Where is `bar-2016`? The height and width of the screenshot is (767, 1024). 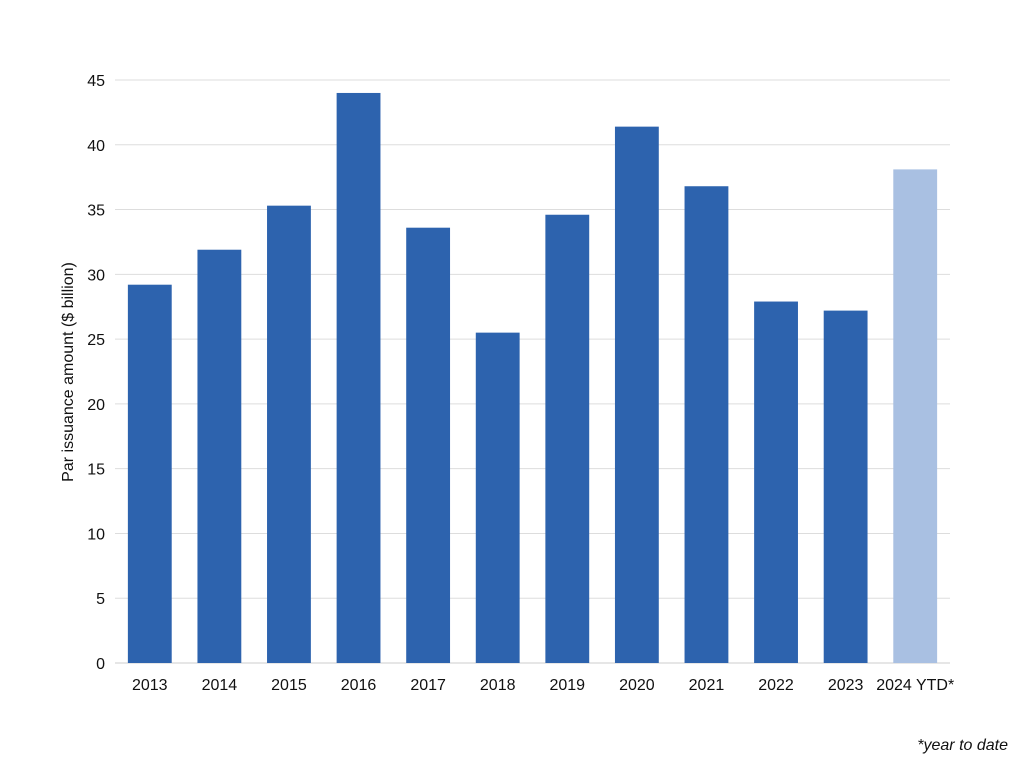
bar-2016 is located at coordinates (358, 377).